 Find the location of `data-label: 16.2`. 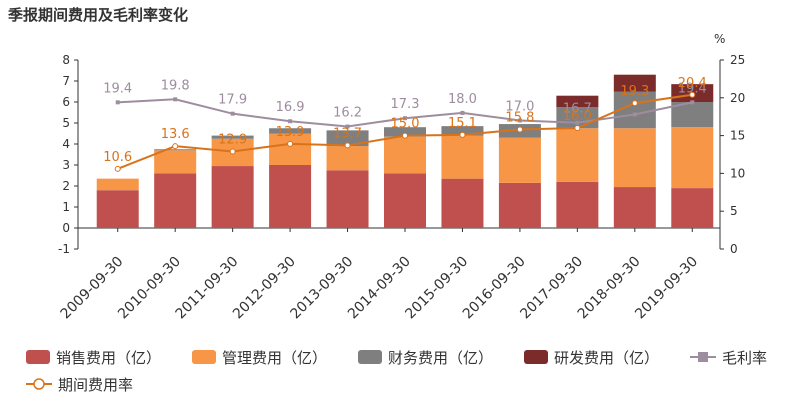

data-label: 16.2 is located at coordinates (347, 113).